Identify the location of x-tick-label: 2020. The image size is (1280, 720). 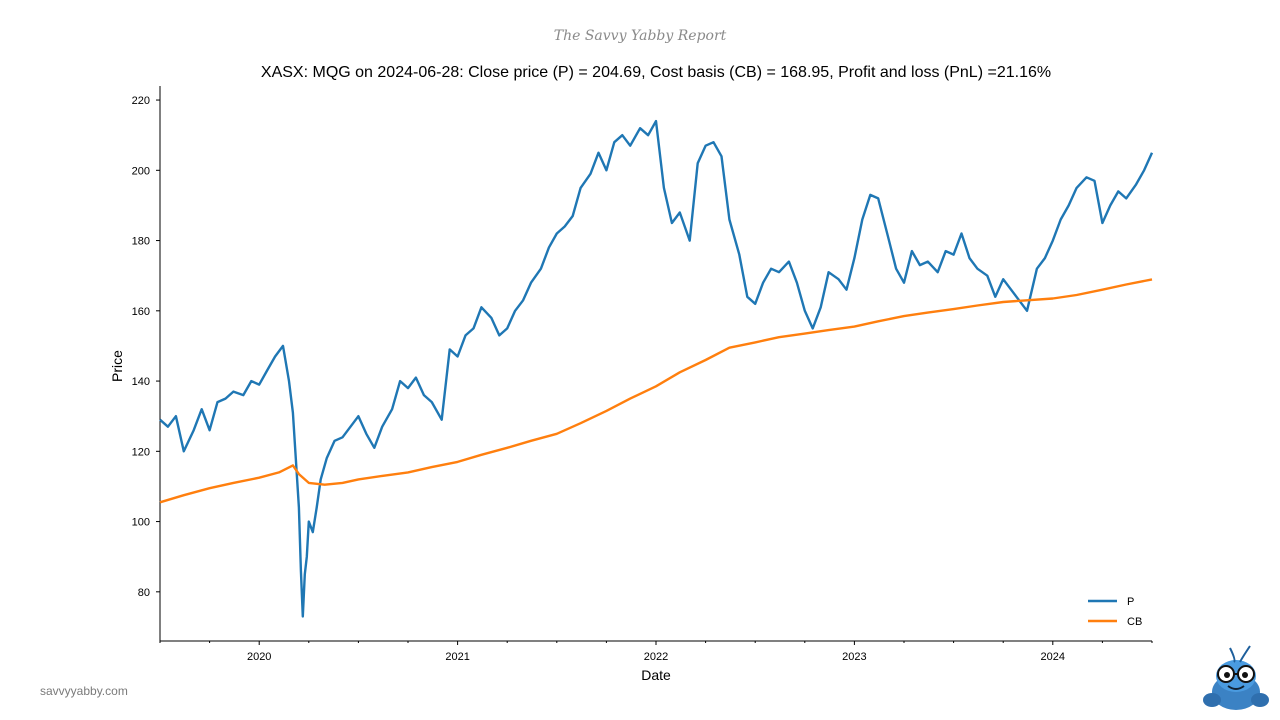
(259, 657).